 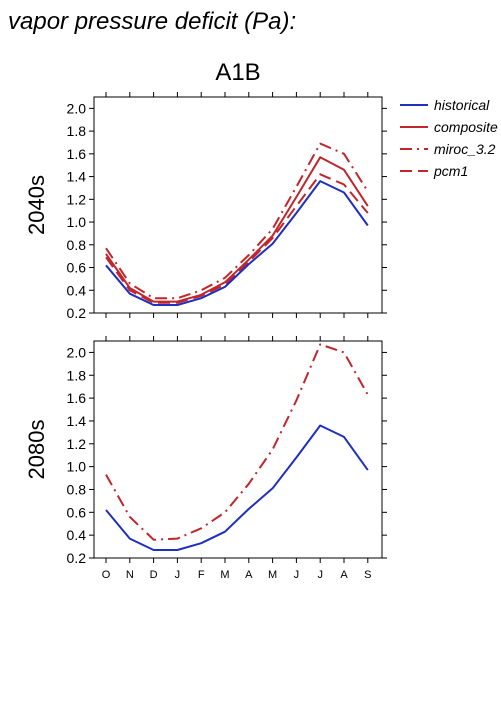 What do you see at coordinates (450, 171) in the screenshot?
I see `legend-label: pcm1` at bounding box center [450, 171].